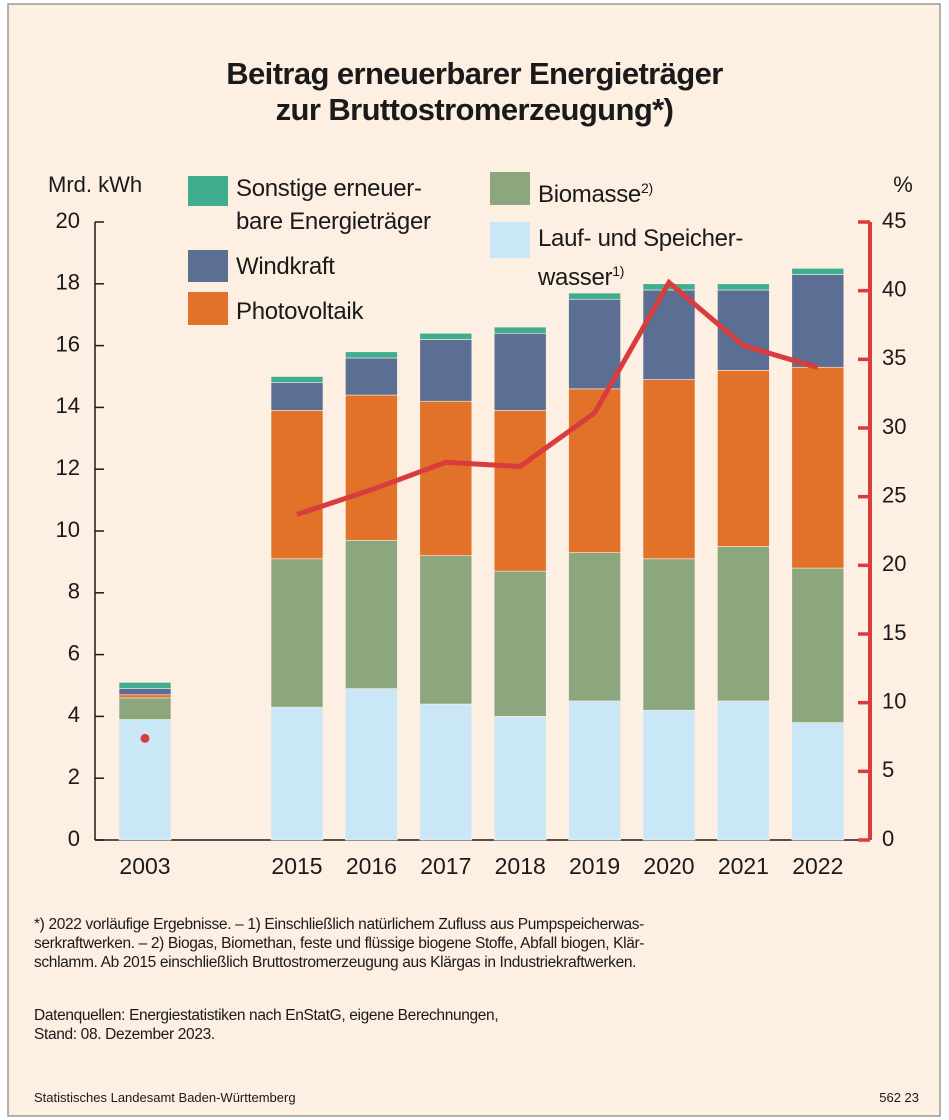 This screenshot has height=1120, width=949. I want to click on y2-tick-label: 30, so click(894, 426).